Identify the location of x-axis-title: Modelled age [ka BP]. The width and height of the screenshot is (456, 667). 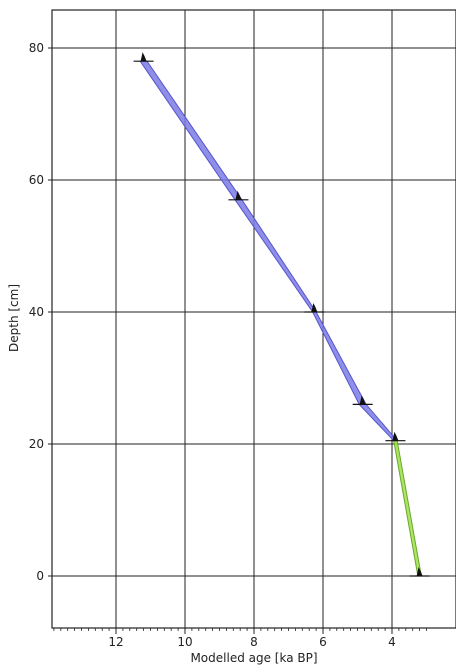
(253, 658).